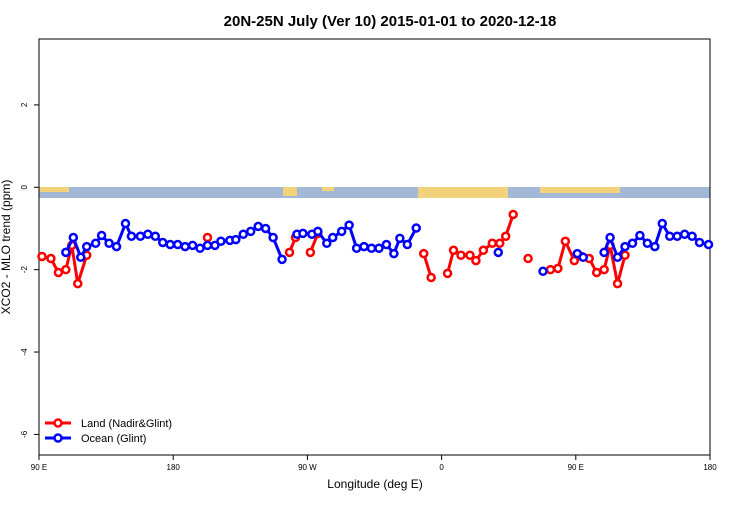 The width and height of the screenshot is (750, 505). What do you see at coordinates (113, 439) in the screenshot?
I see `legend-label: Ocean (Glint)` at bounding box center [113, 439].